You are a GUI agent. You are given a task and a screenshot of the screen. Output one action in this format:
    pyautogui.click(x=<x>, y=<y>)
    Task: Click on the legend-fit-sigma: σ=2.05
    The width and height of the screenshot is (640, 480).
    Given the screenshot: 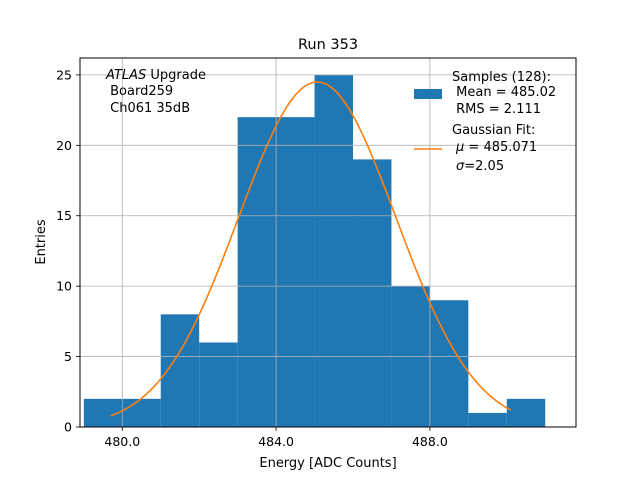 What is the action you would take?
    pyautogui.click(x=480, y=166)
    